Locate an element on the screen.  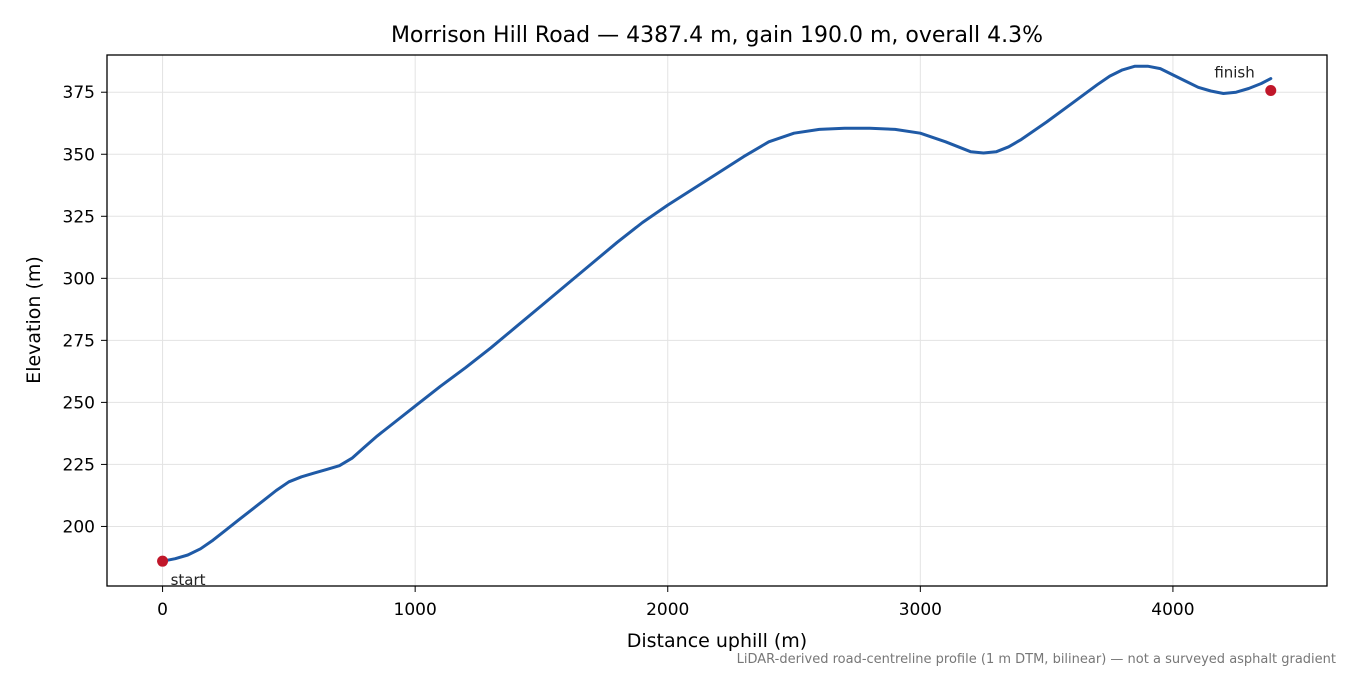
y-tick-label: 250 is located at coordinates (79, 403).